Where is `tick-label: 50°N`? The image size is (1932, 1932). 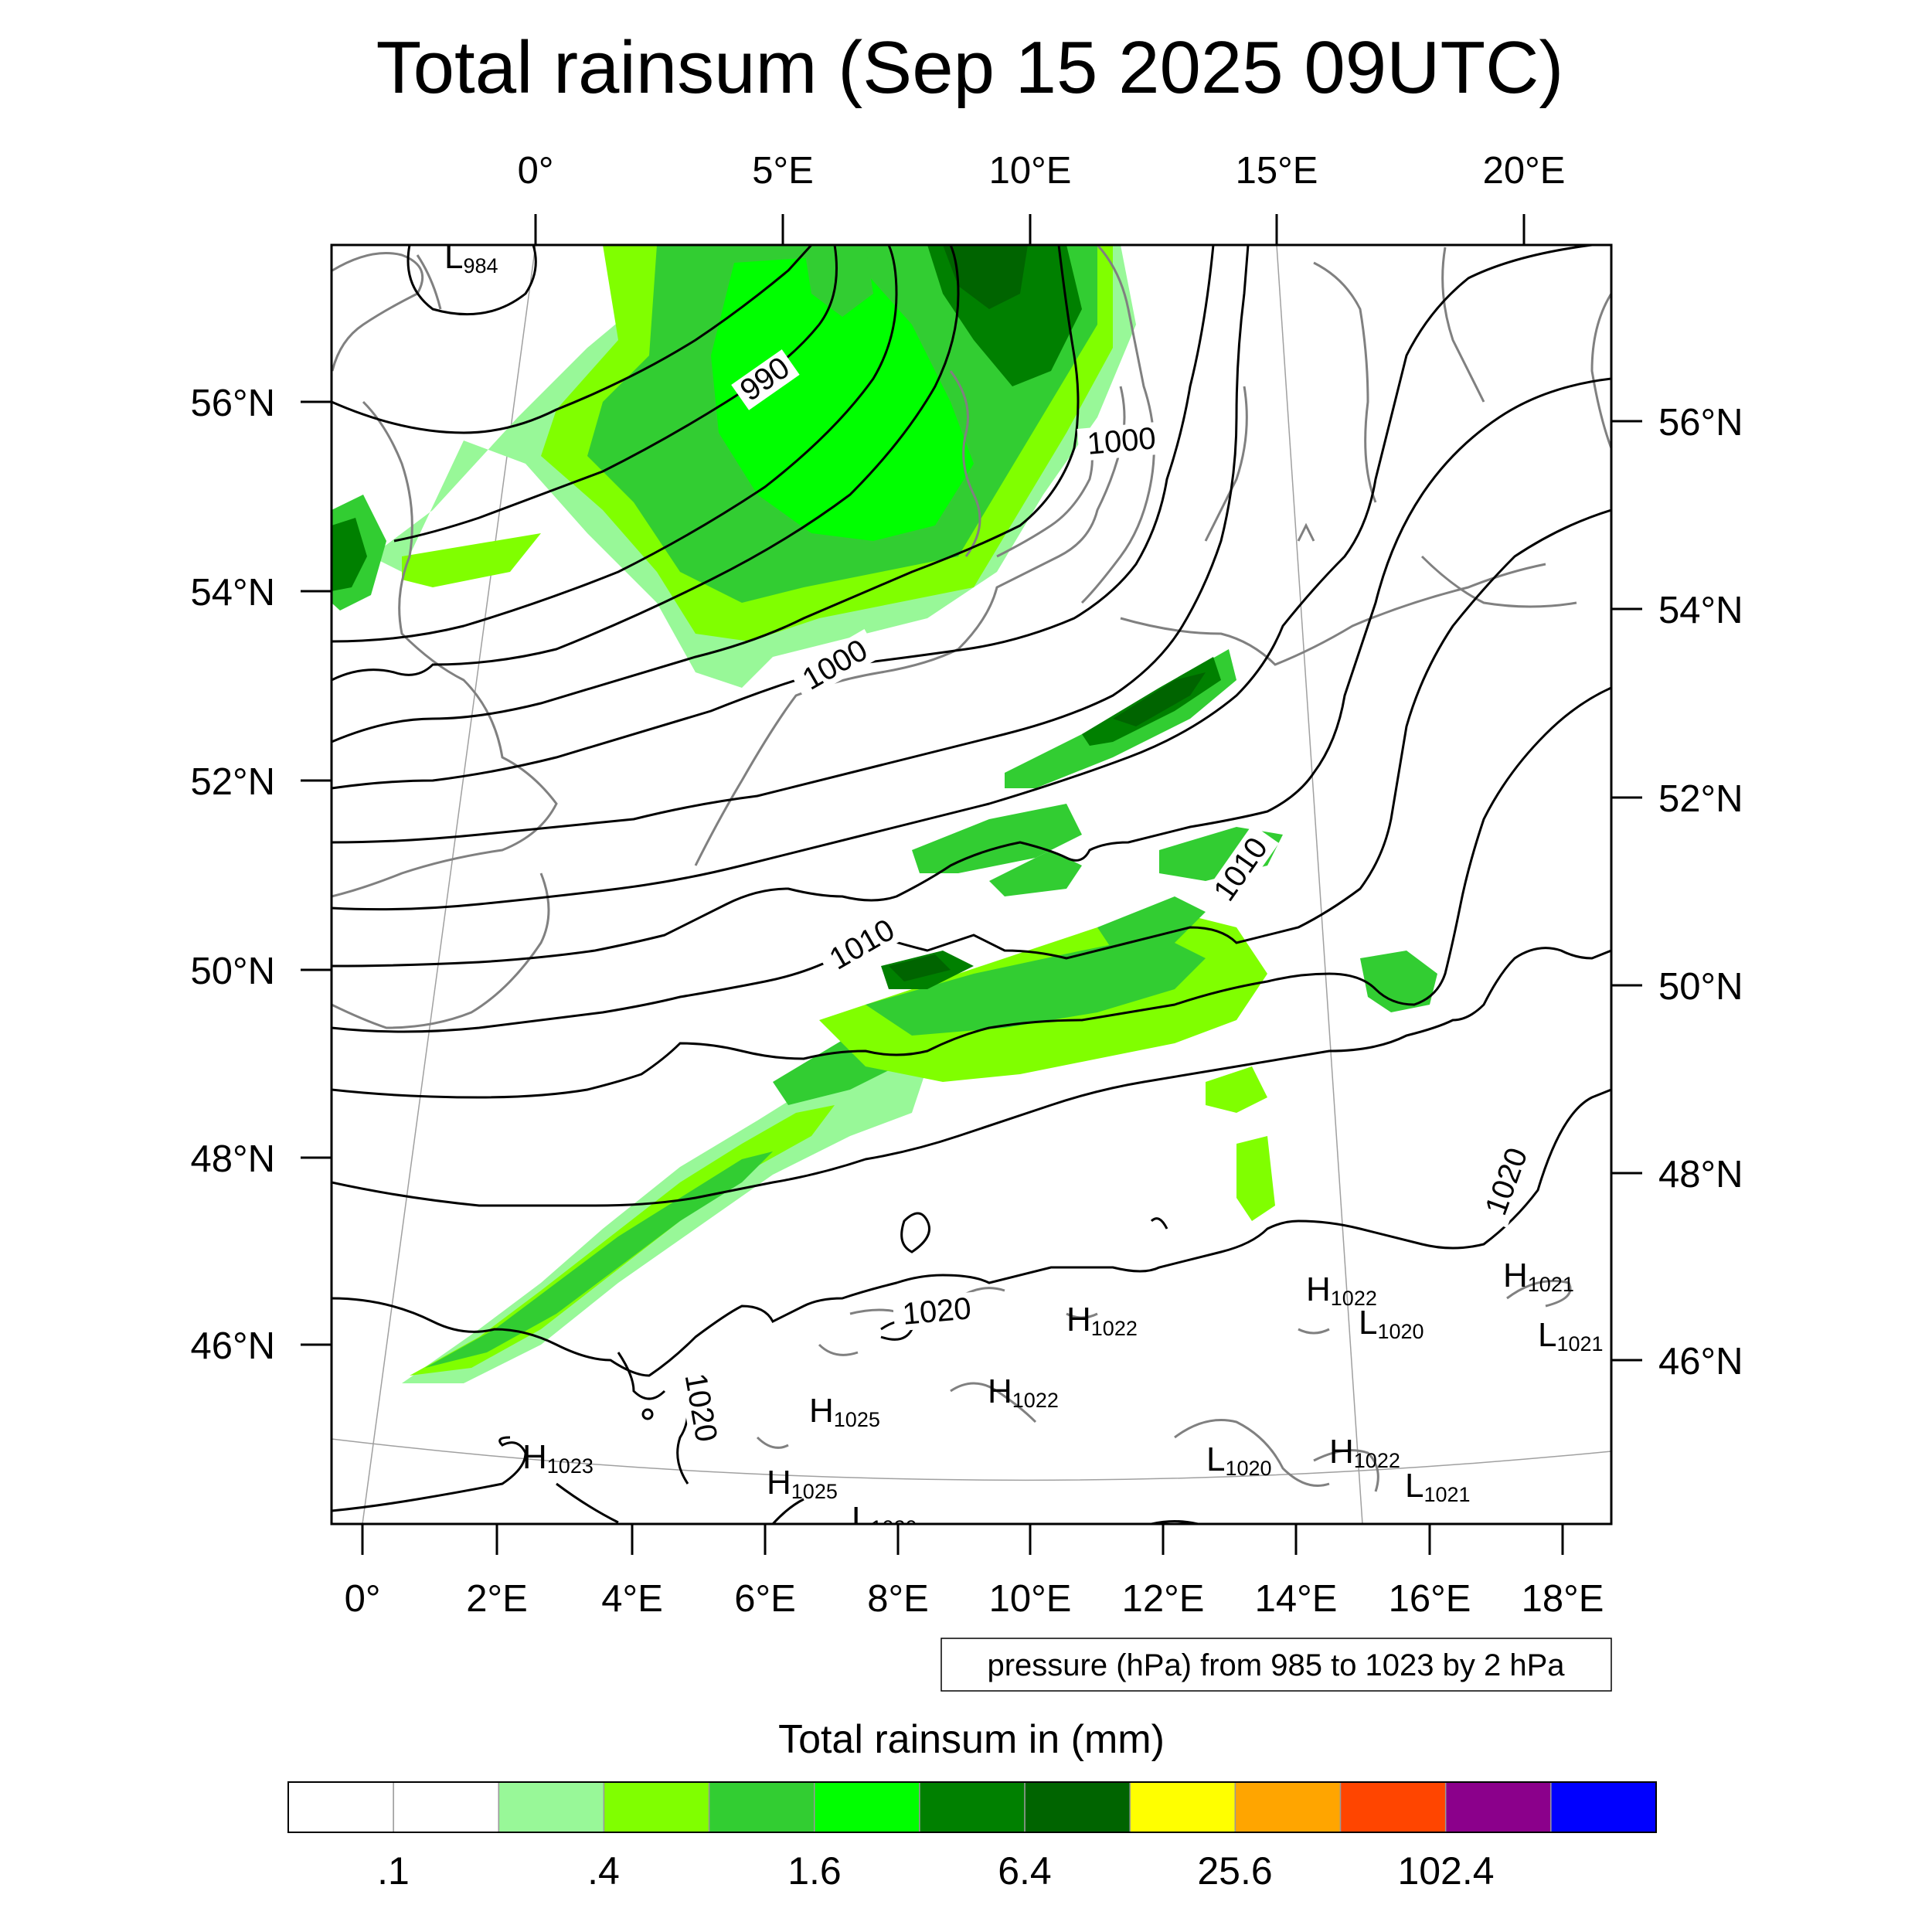
tick-label: 50°N is located at coordinates (233, 971).